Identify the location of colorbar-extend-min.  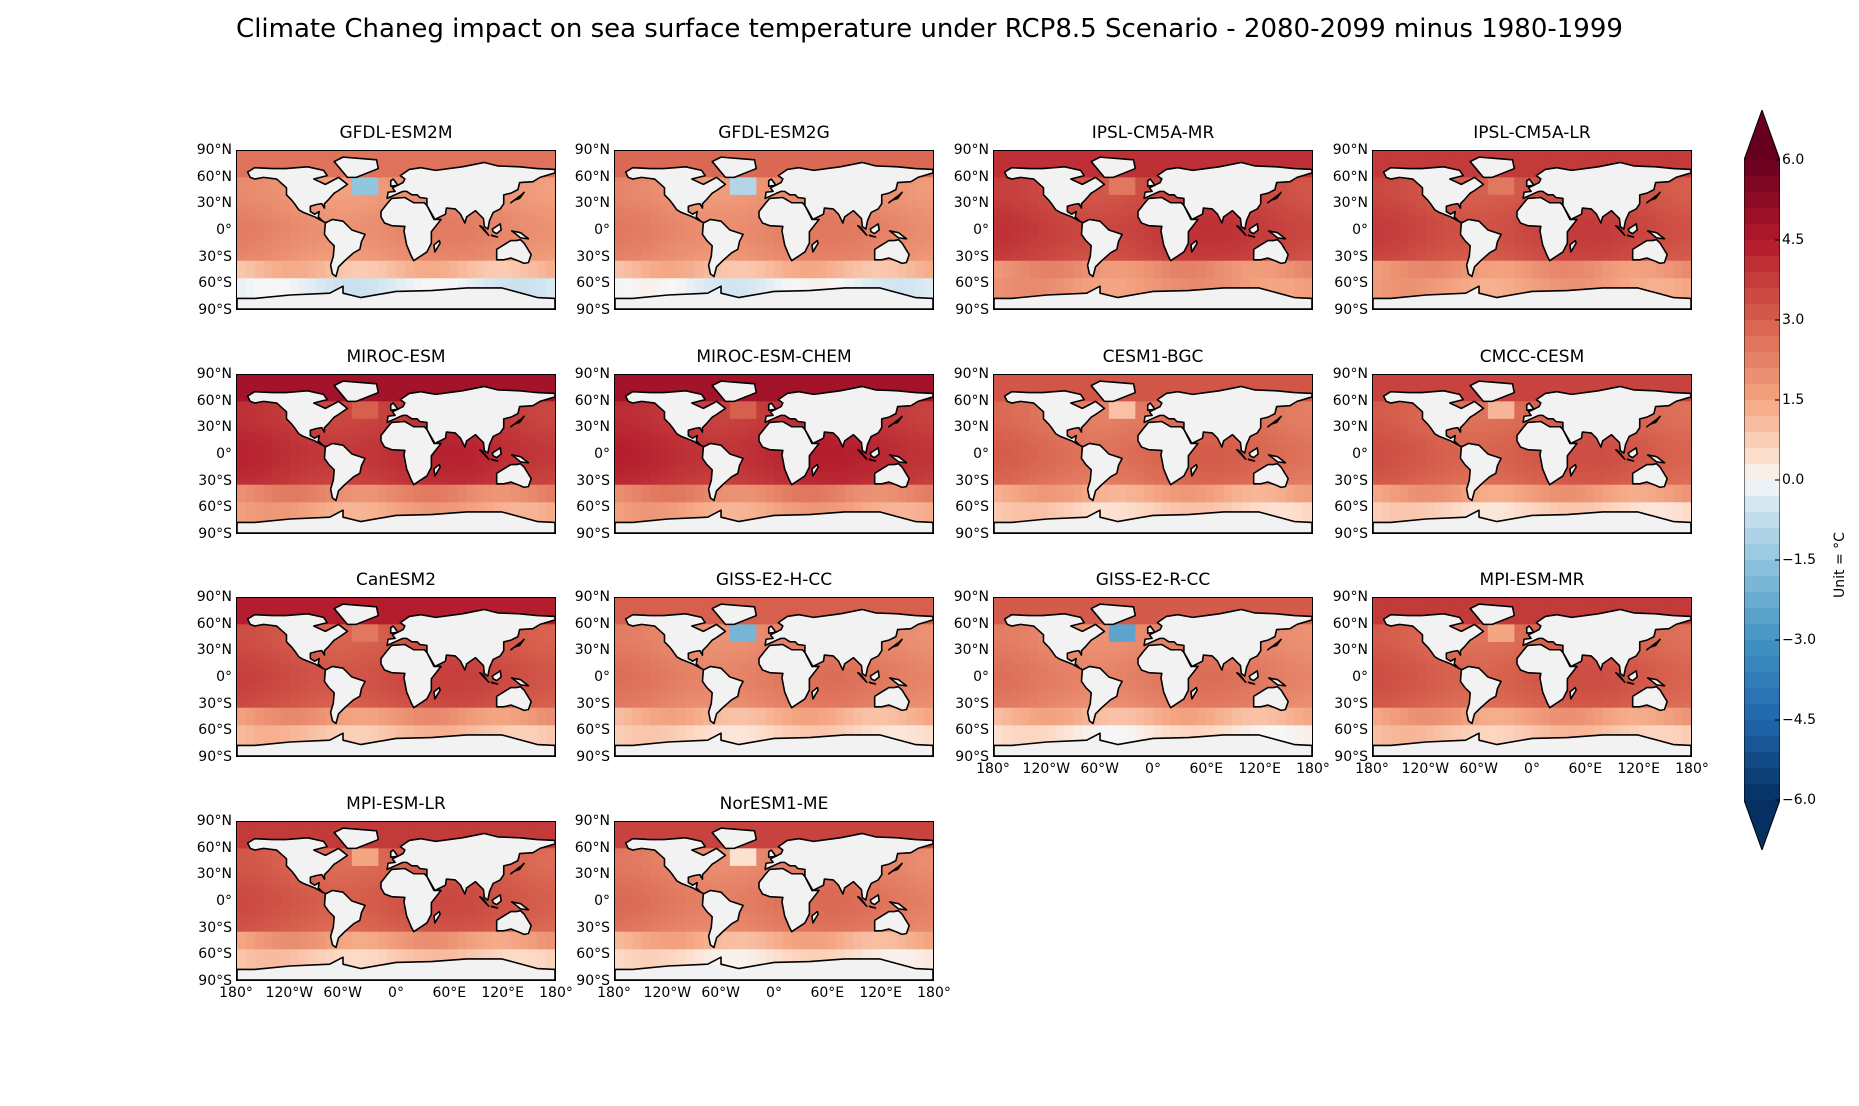
(1762, 825).